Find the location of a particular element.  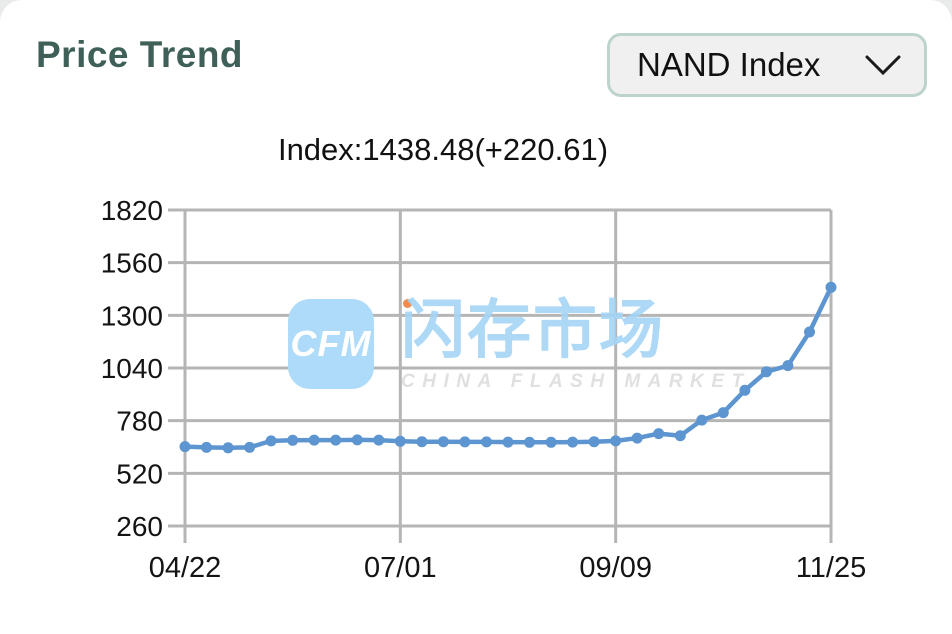

x-axis-label: 11/25 is located at coordinates (831, 568).